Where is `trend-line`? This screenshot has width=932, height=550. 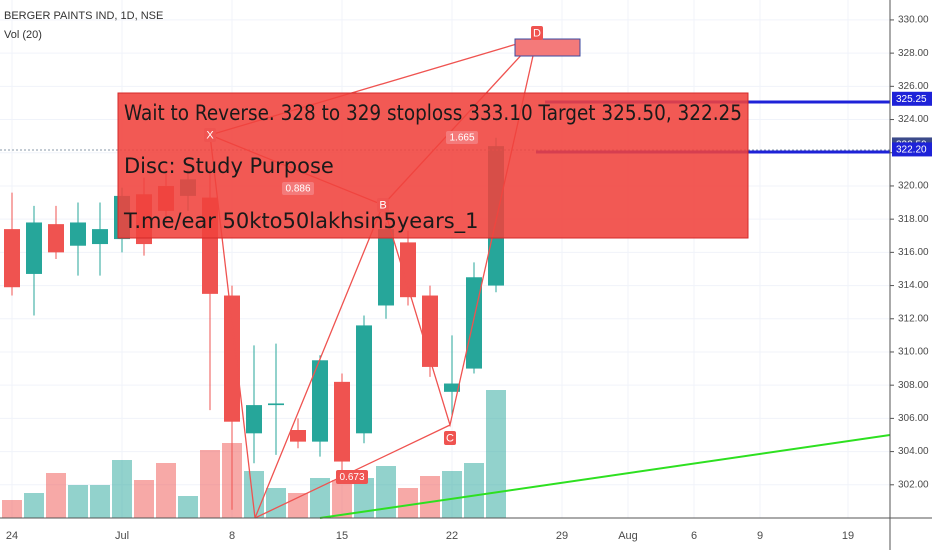 trend-line is located at coordinates (605, 476).